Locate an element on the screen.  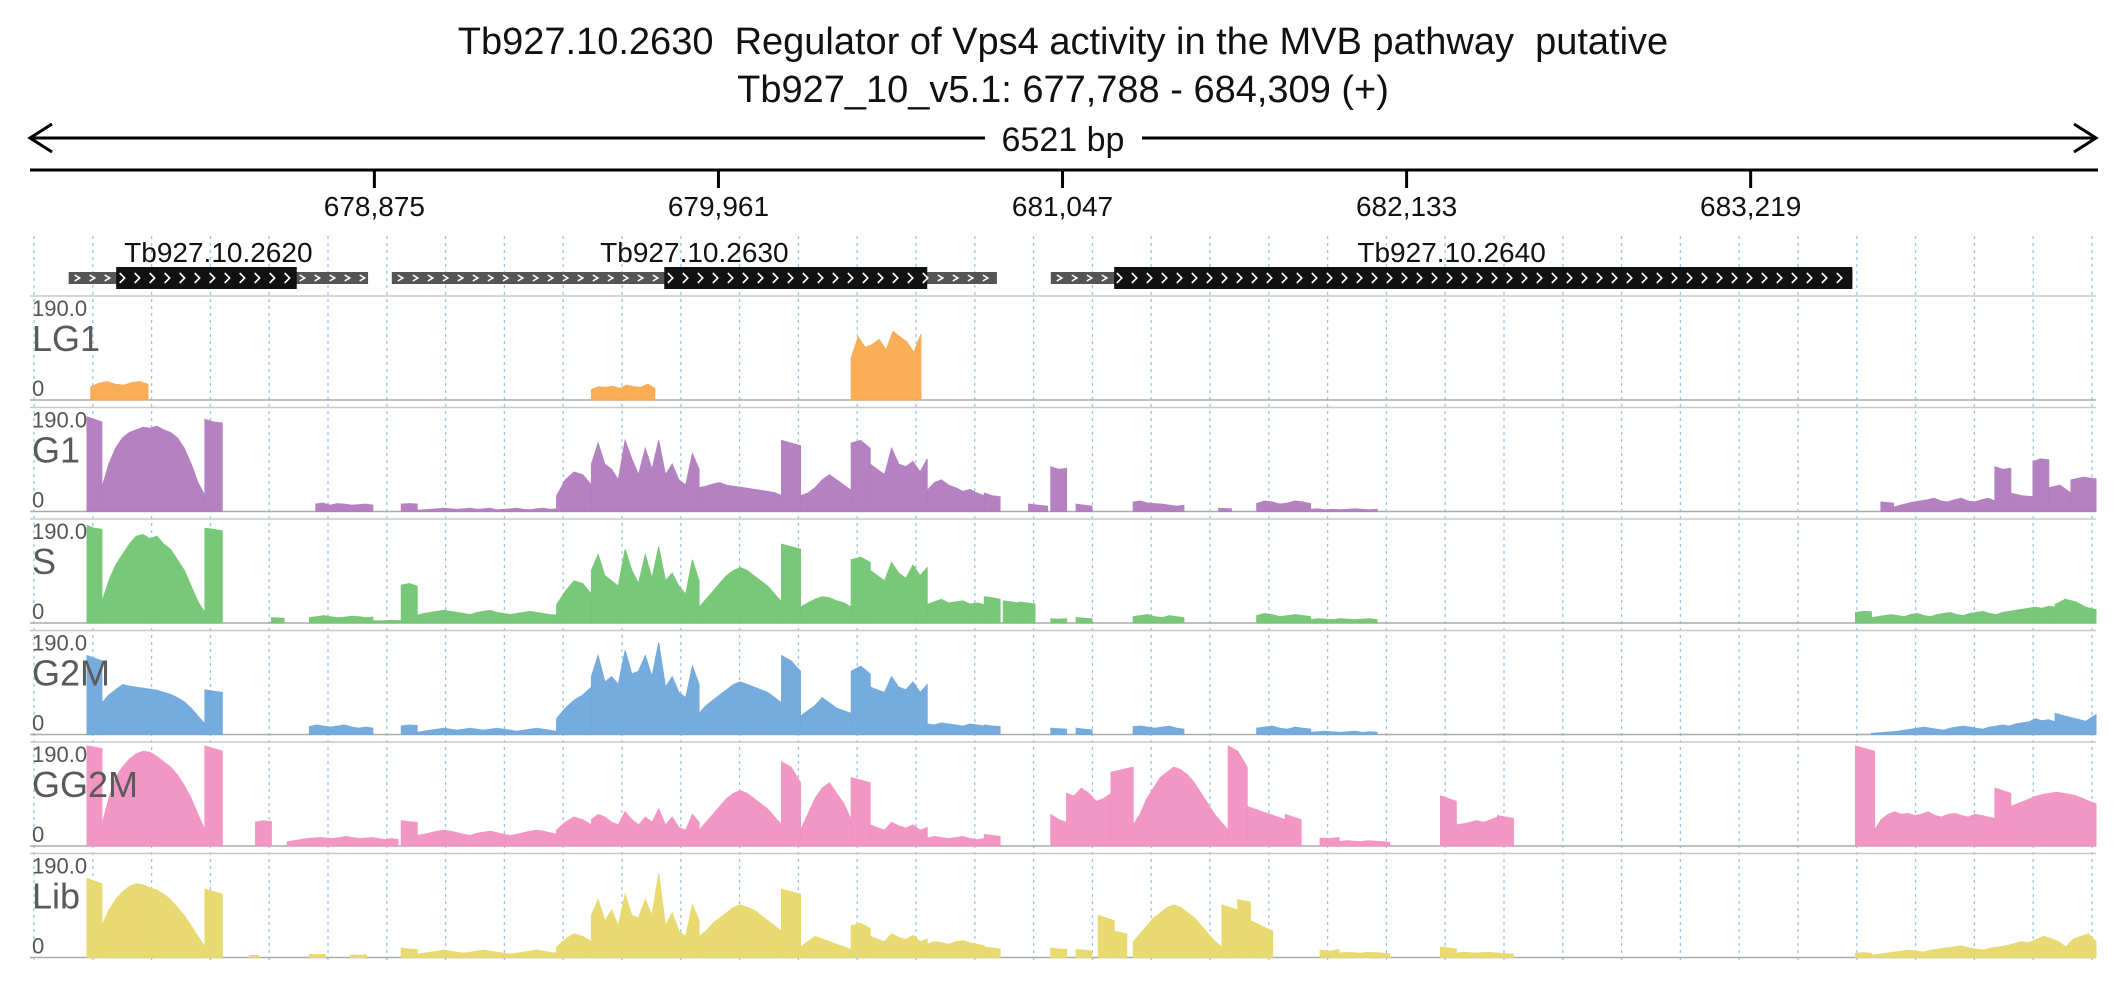
gene-label: Tb927.10.2630 is located at coordinates (694, 252).